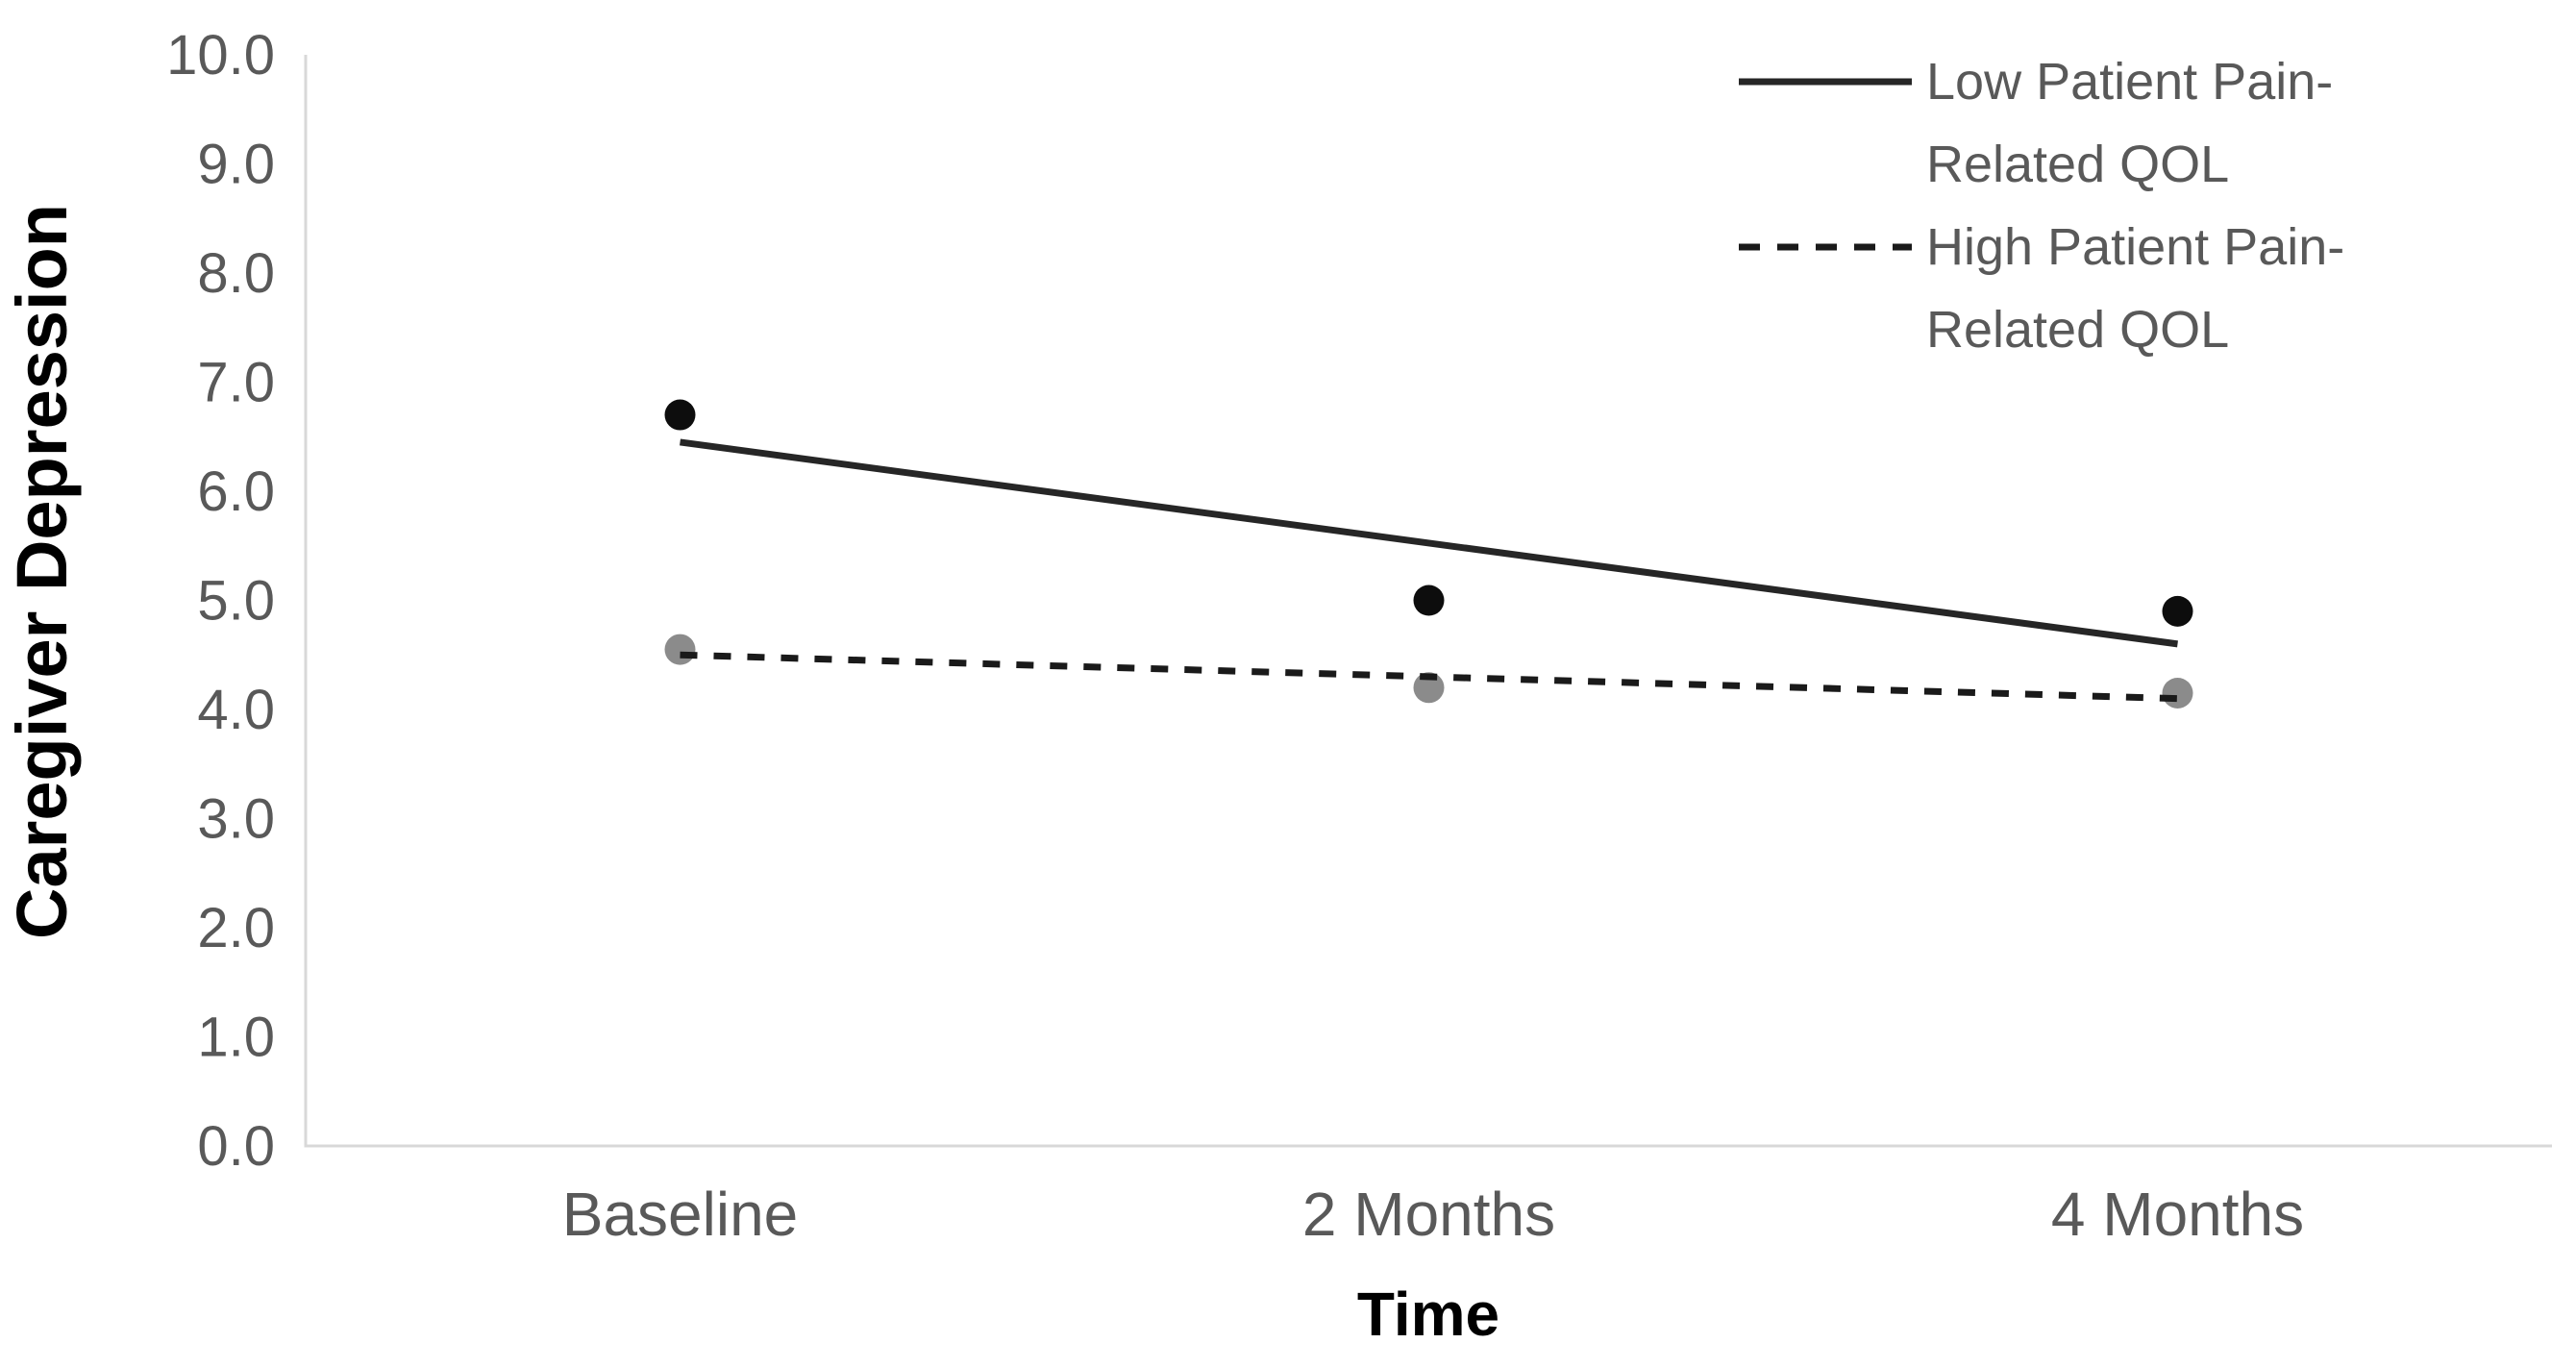 The height and width of the screenshot is (1368, 2576). What do you see at coordinates (220, 55) in the screenshot?
I see `y-axis-tick-label: 10.0` at bounding box center [220, 55].